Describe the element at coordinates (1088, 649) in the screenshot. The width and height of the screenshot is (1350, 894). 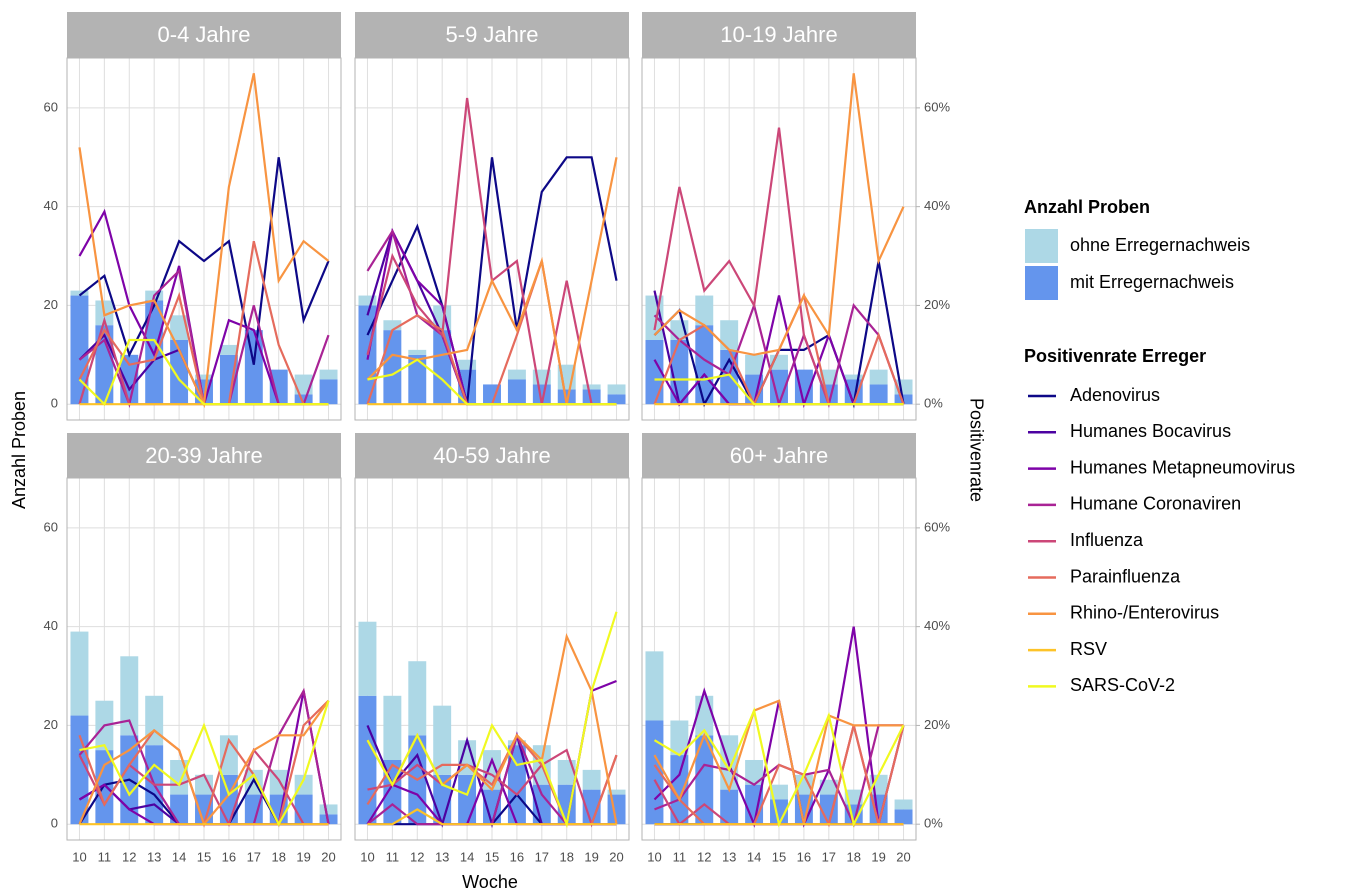
I see `legend-label: RSV` at that location.